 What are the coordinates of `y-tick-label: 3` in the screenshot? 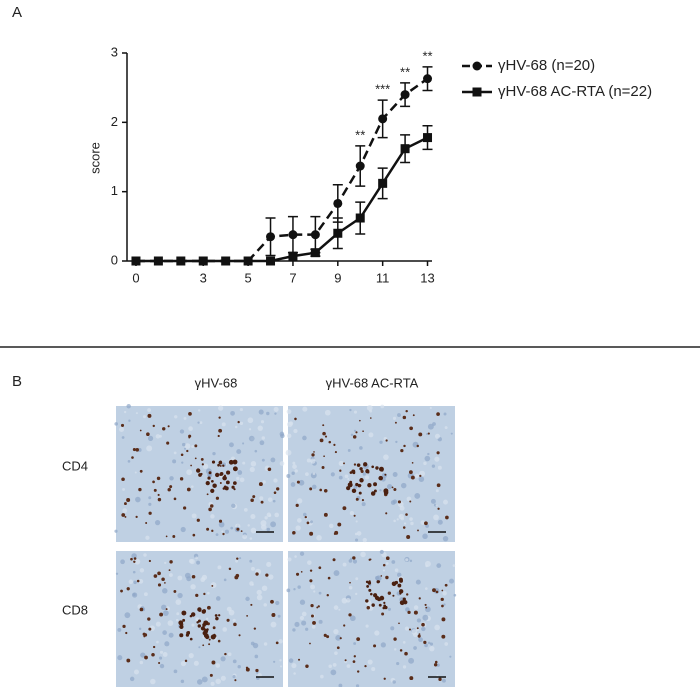 It's located at (114, 51).